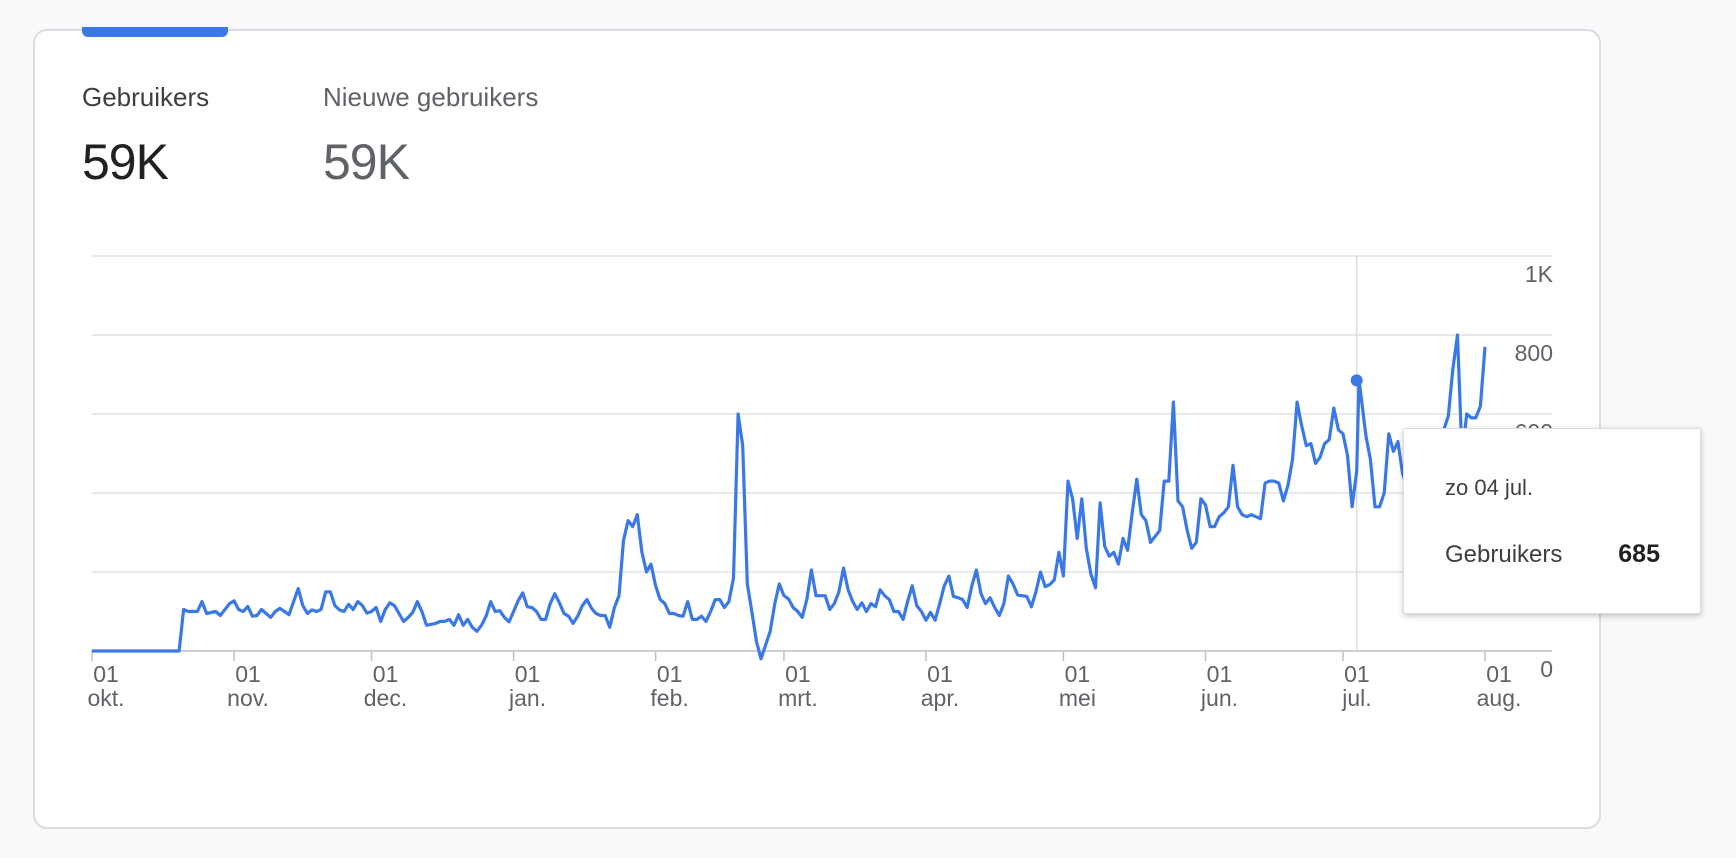  I want to click on tooltip-value: 685, so click(1639, 554).